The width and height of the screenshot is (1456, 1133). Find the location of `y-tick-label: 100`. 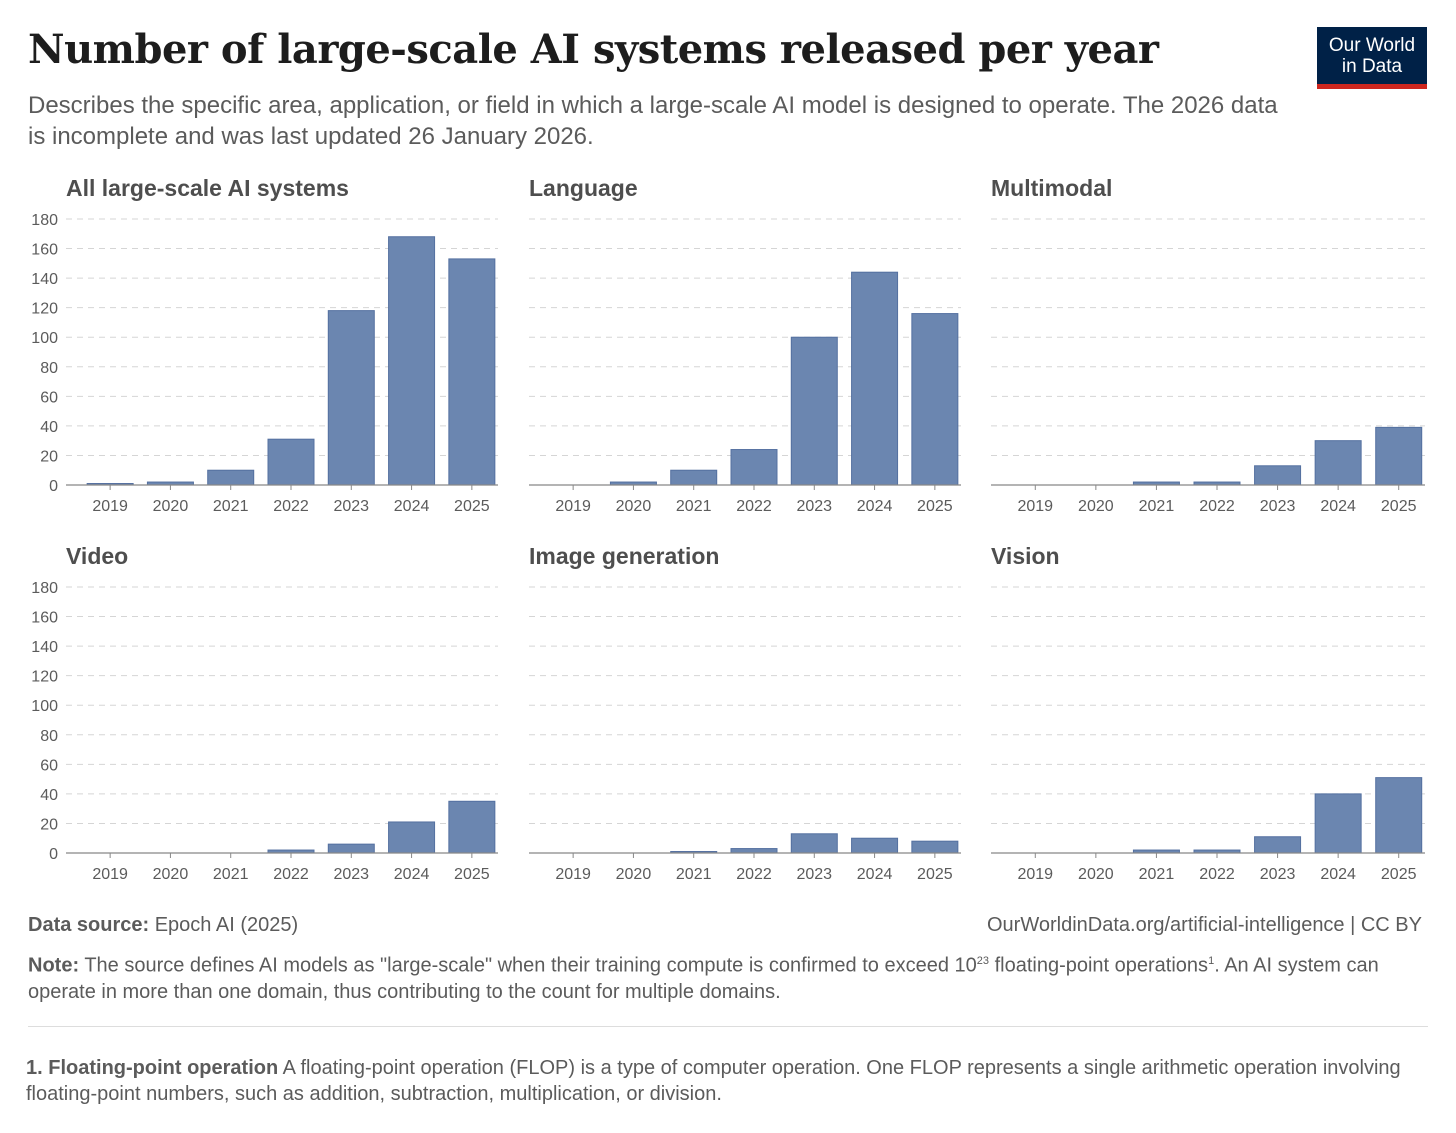

y-tick-label: 100 is located at coordinates (44, 706).